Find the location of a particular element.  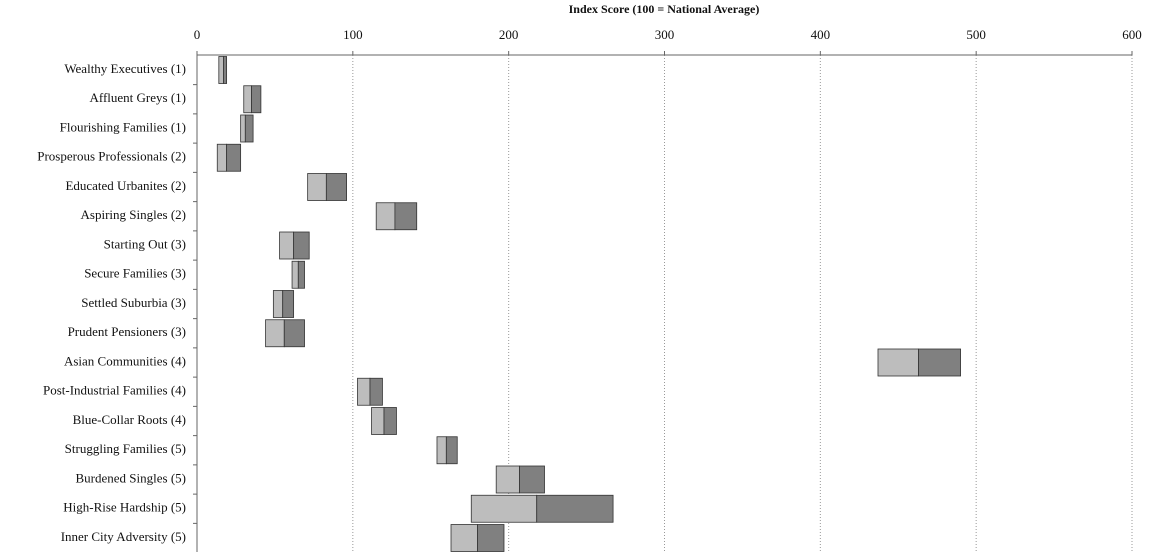

x-axis-title: Index Score (100 = National Average) is located at coordinates (664, 9).